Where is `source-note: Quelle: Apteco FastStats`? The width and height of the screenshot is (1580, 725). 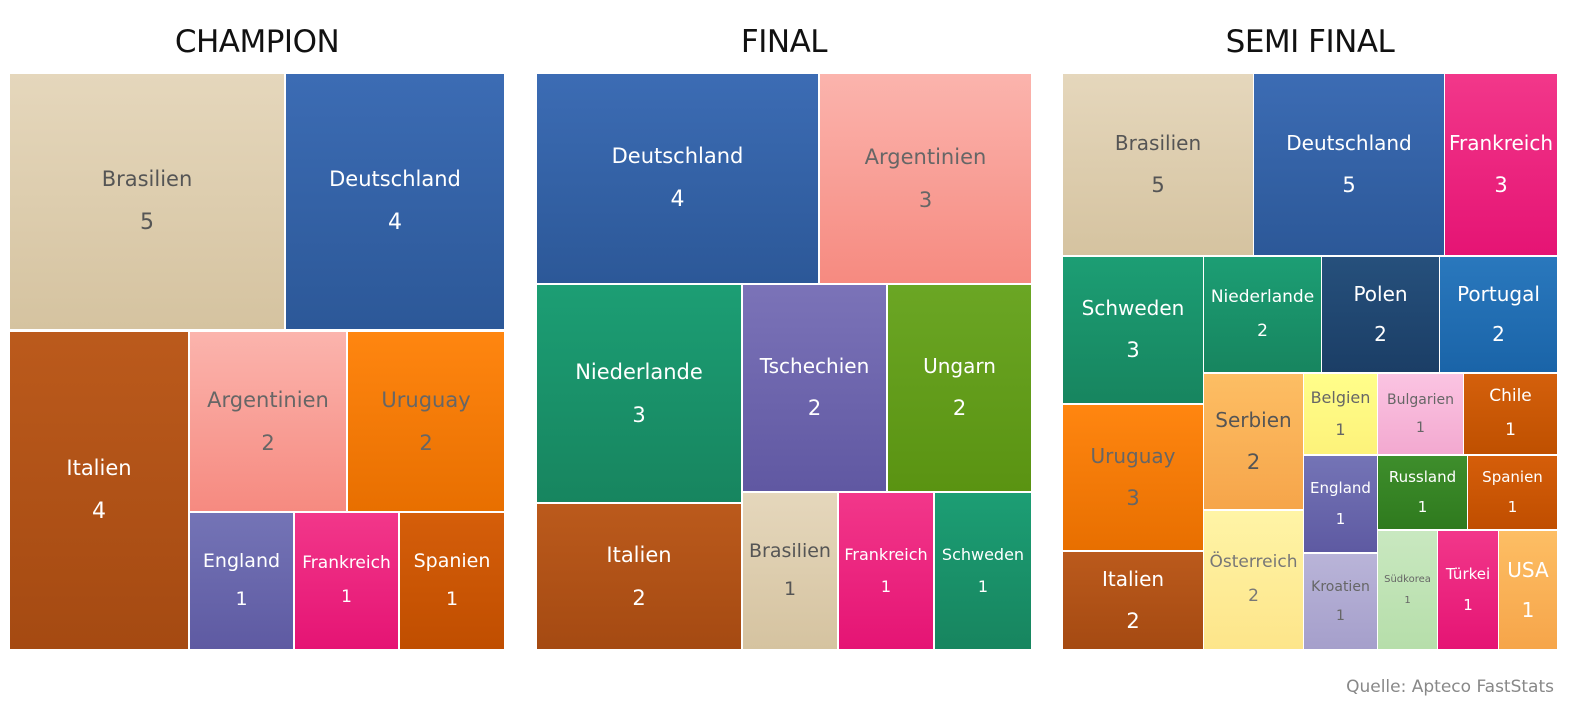 source-note: Quelle: Apteco FastStats is located at coordinates (1450, 687).